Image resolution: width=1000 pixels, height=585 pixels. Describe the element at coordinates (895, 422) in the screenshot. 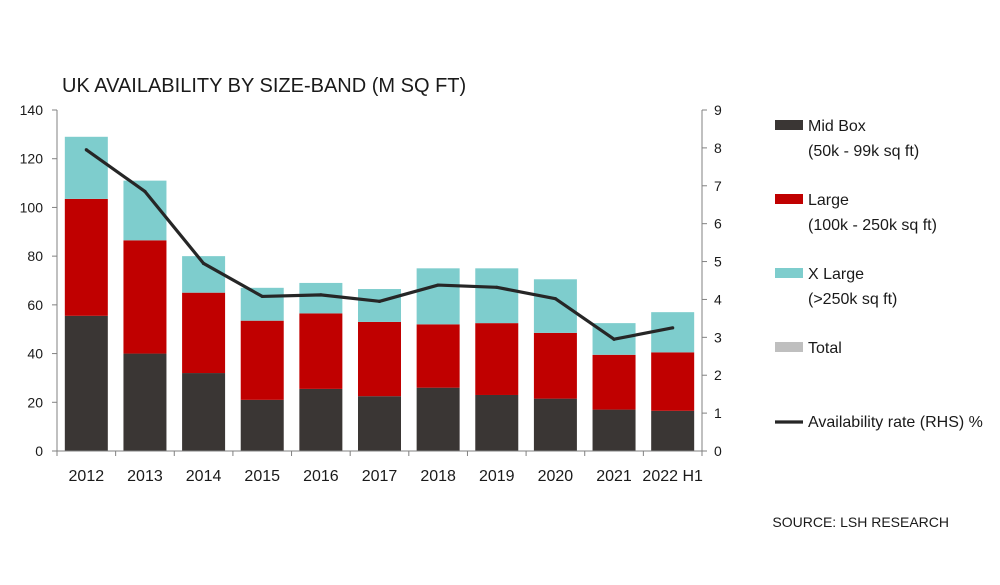

I see `legend-label-availability-rate: Availability rate (RHS) %` at that location.